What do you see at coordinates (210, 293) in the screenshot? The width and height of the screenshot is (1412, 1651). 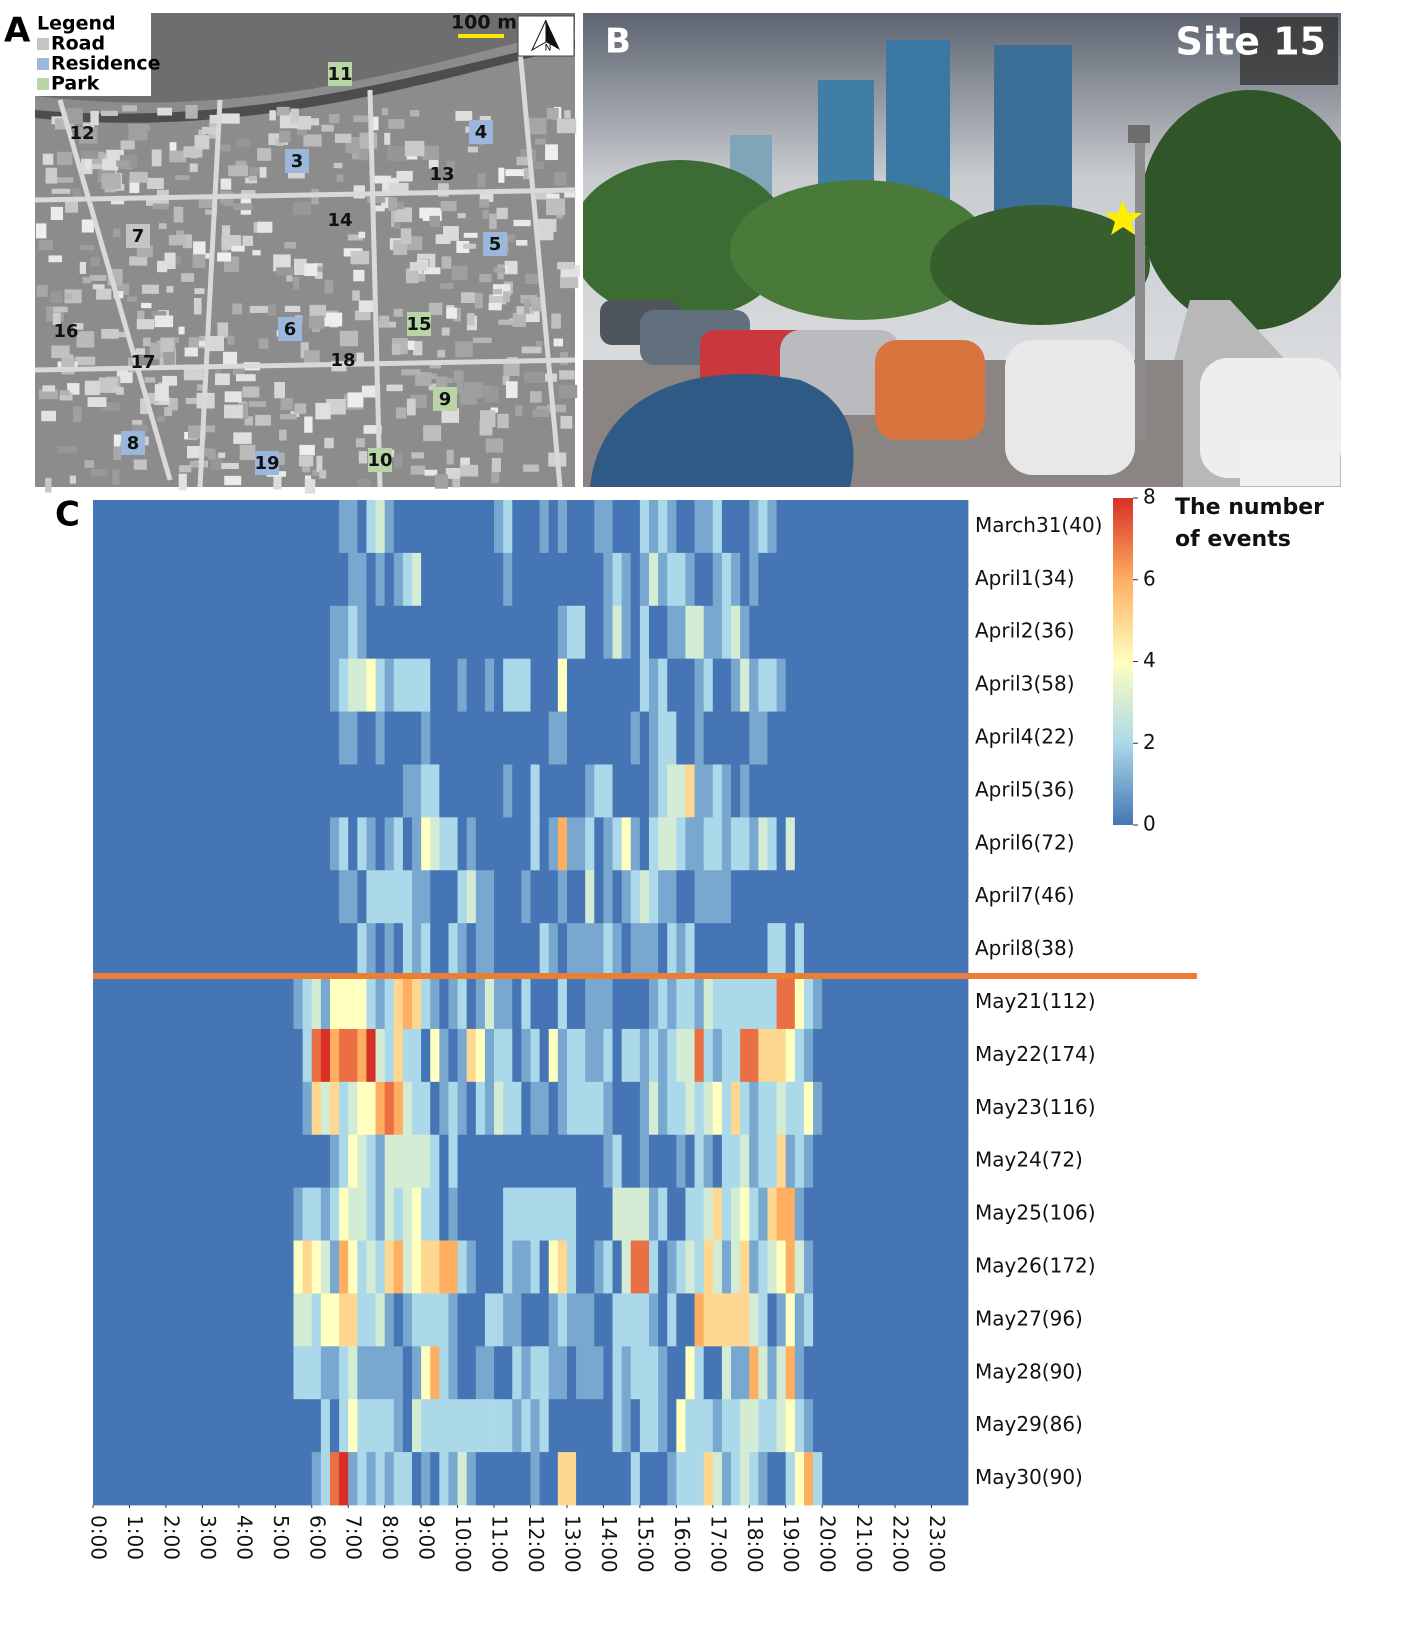 I see `map-road` at bounding box center [210, 293].